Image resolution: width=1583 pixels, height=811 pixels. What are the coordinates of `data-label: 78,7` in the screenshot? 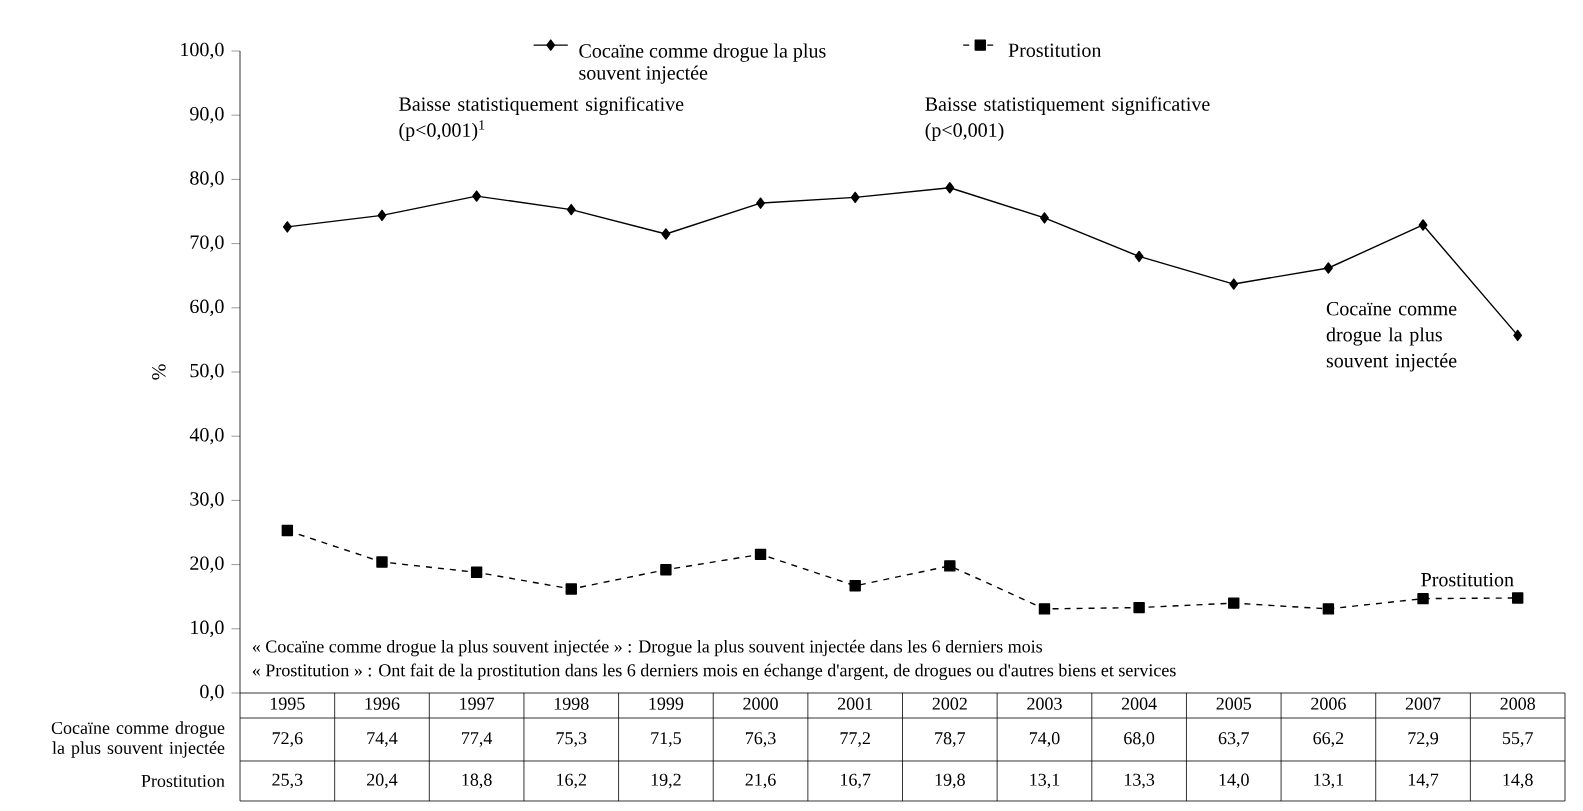 It's located at (950, 739).